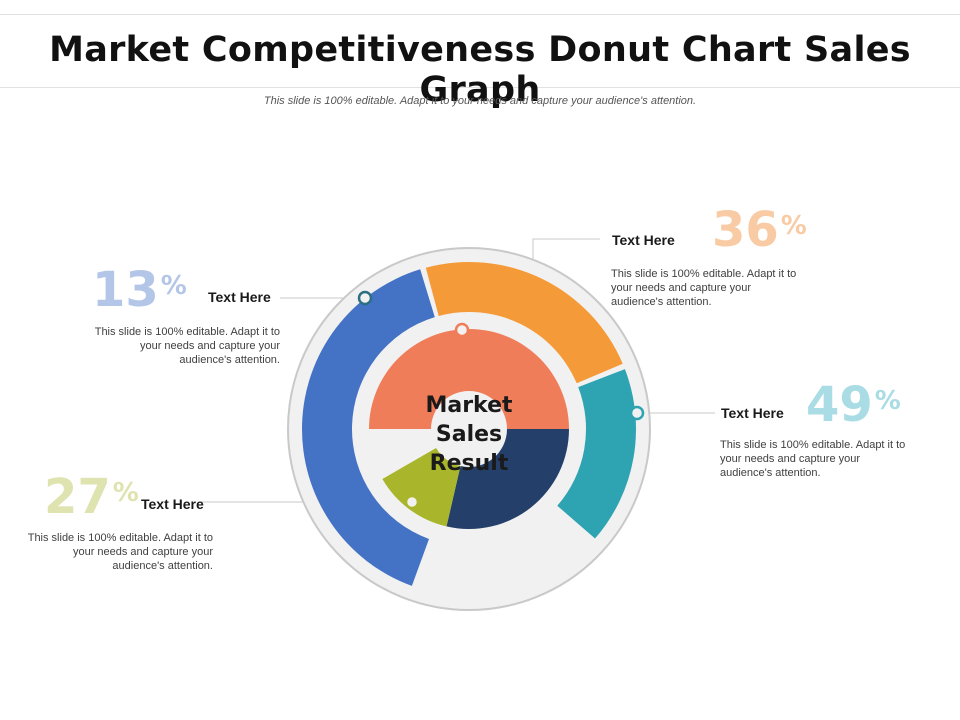  What do you see at coordinates (752, 413) in the screenshot?
I see `callout-heading-3: Text Here` at bounding box center [752, 413].